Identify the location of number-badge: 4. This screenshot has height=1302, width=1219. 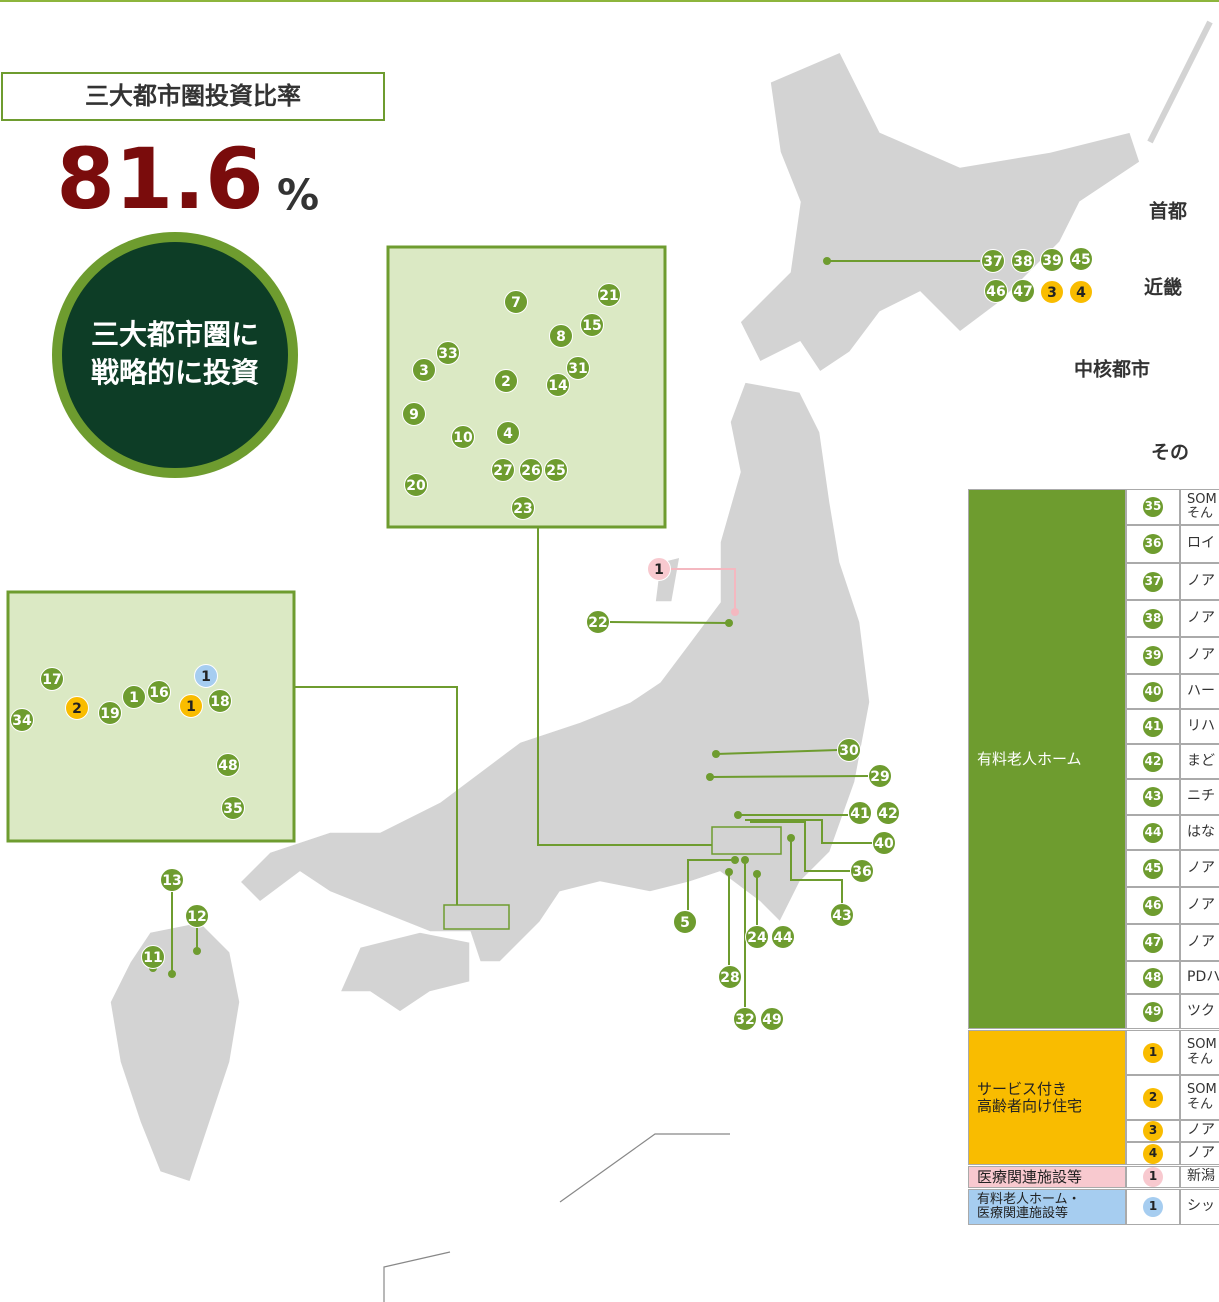
(1153, 1153).